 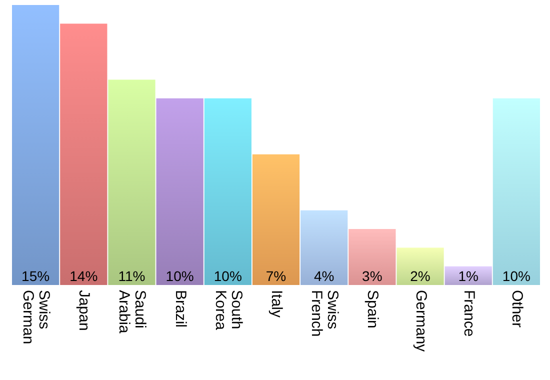 What do you see at coordinates (84, 276) in the screenshot?
I see `data-label: 14%` at bounding box center [84, 276].